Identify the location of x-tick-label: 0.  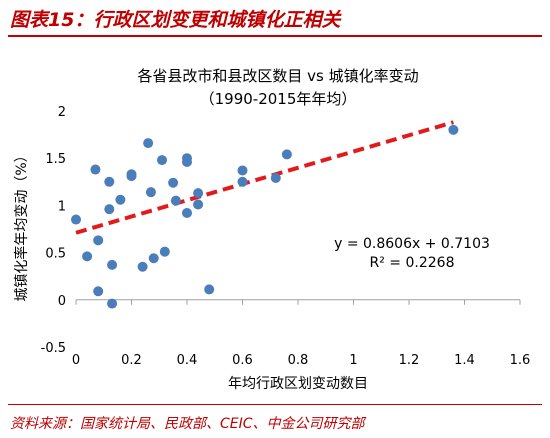
(76, 360).